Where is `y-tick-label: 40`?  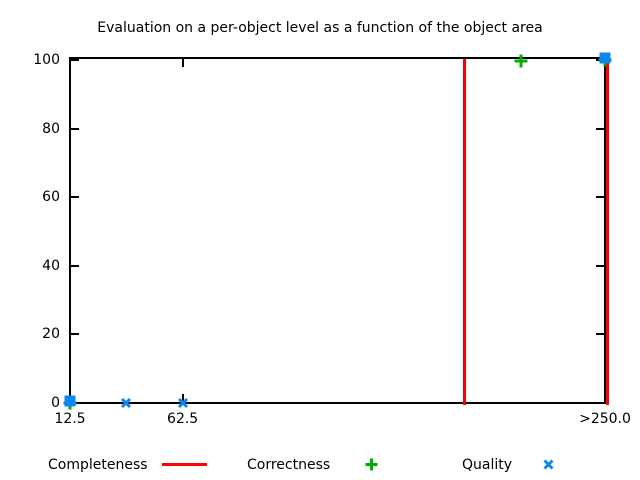 y-tick-label: 40 is located at coordinates (51, 265).